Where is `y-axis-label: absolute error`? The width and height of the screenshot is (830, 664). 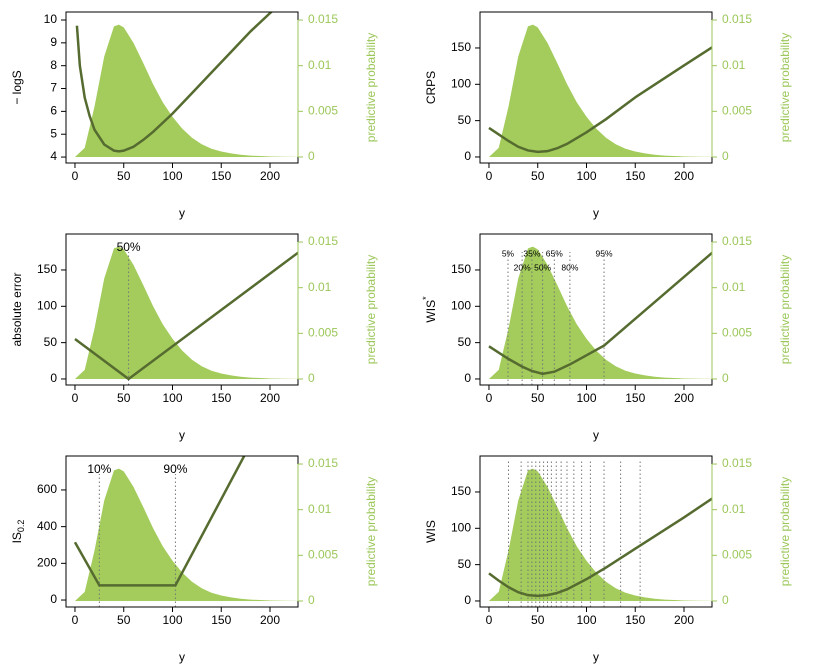
y-axis-label: absolute error is located at coordinates (17, 309).